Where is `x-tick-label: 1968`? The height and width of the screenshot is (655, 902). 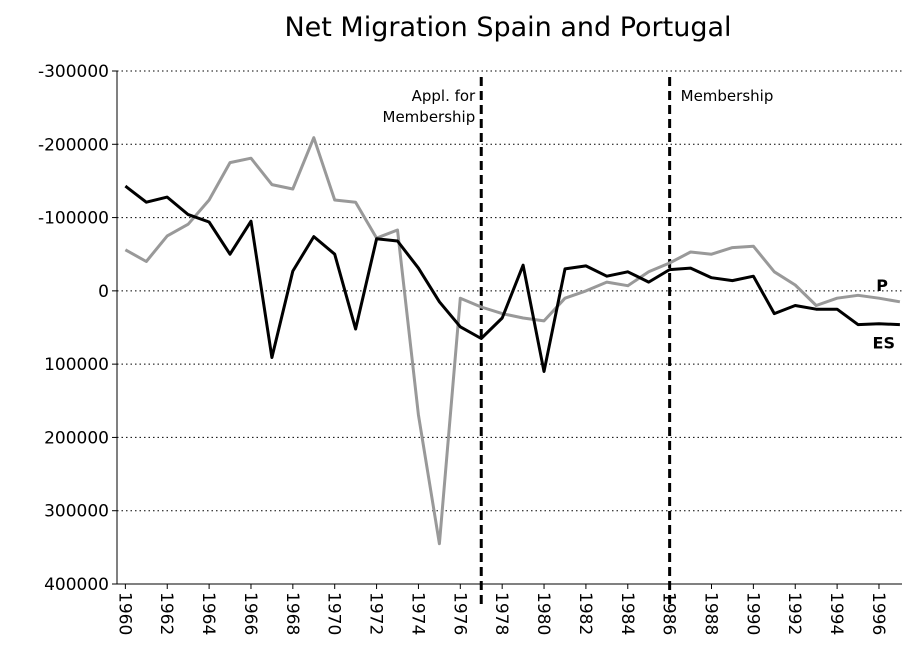 x-tick-label: 1968 is located at coordinates (292, 613).